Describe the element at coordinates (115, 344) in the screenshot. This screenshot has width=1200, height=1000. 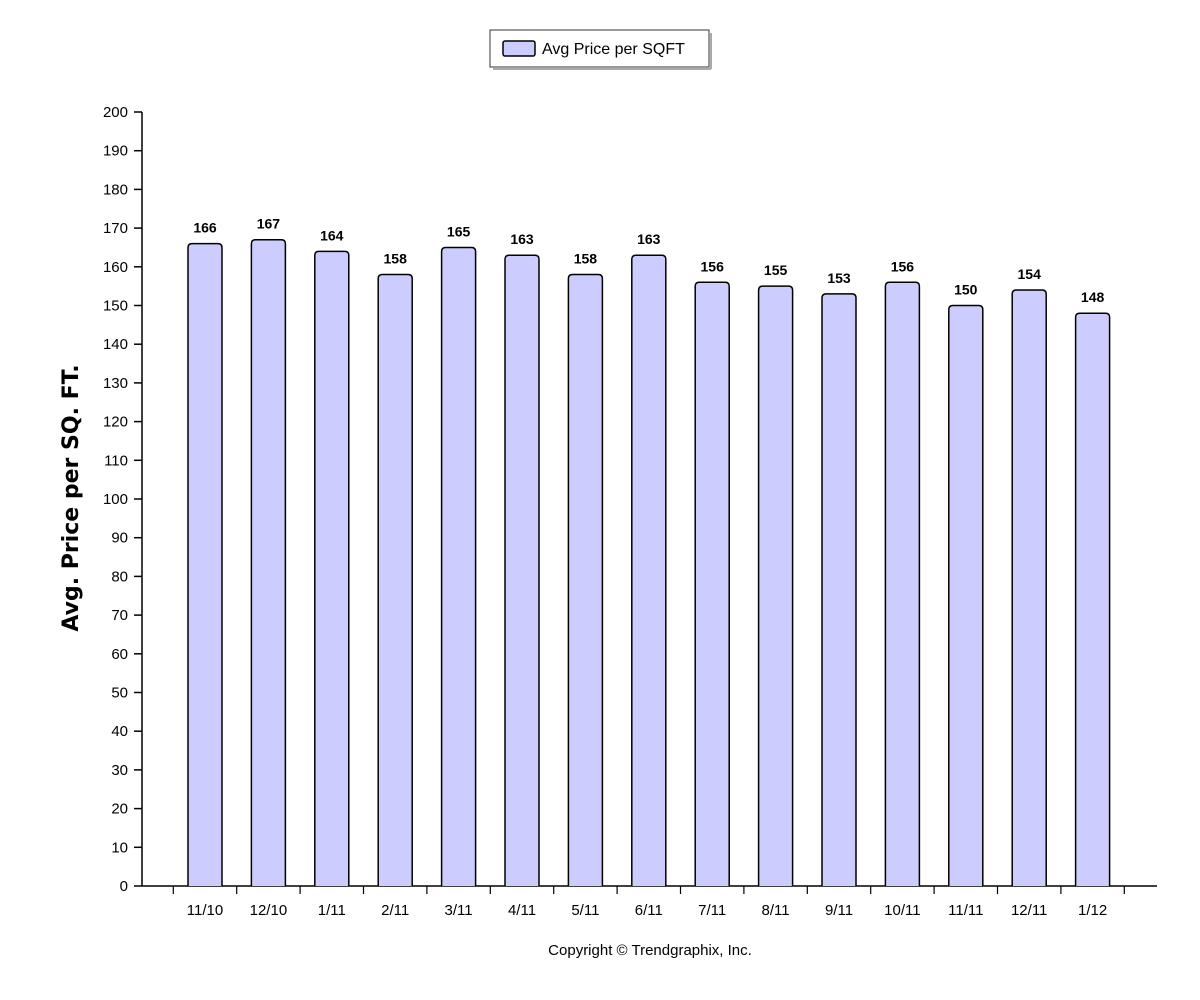
I see `y-tick-label: 140` at that location.